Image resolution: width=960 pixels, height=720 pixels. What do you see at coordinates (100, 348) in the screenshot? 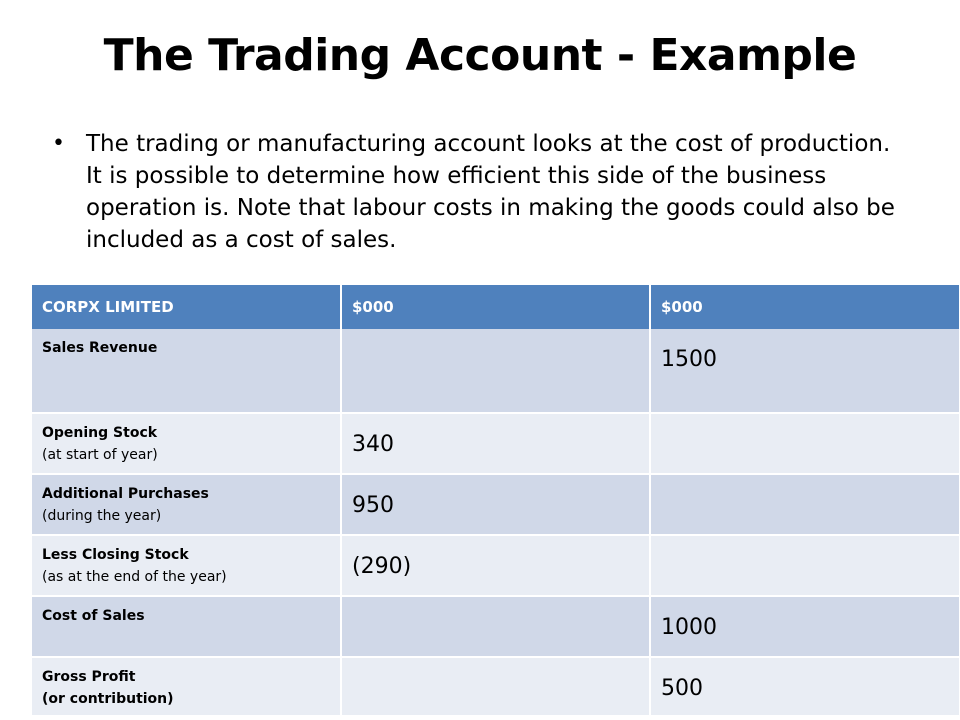
I see `row-label: Sales Revenue` at bounding box center [100, 348].